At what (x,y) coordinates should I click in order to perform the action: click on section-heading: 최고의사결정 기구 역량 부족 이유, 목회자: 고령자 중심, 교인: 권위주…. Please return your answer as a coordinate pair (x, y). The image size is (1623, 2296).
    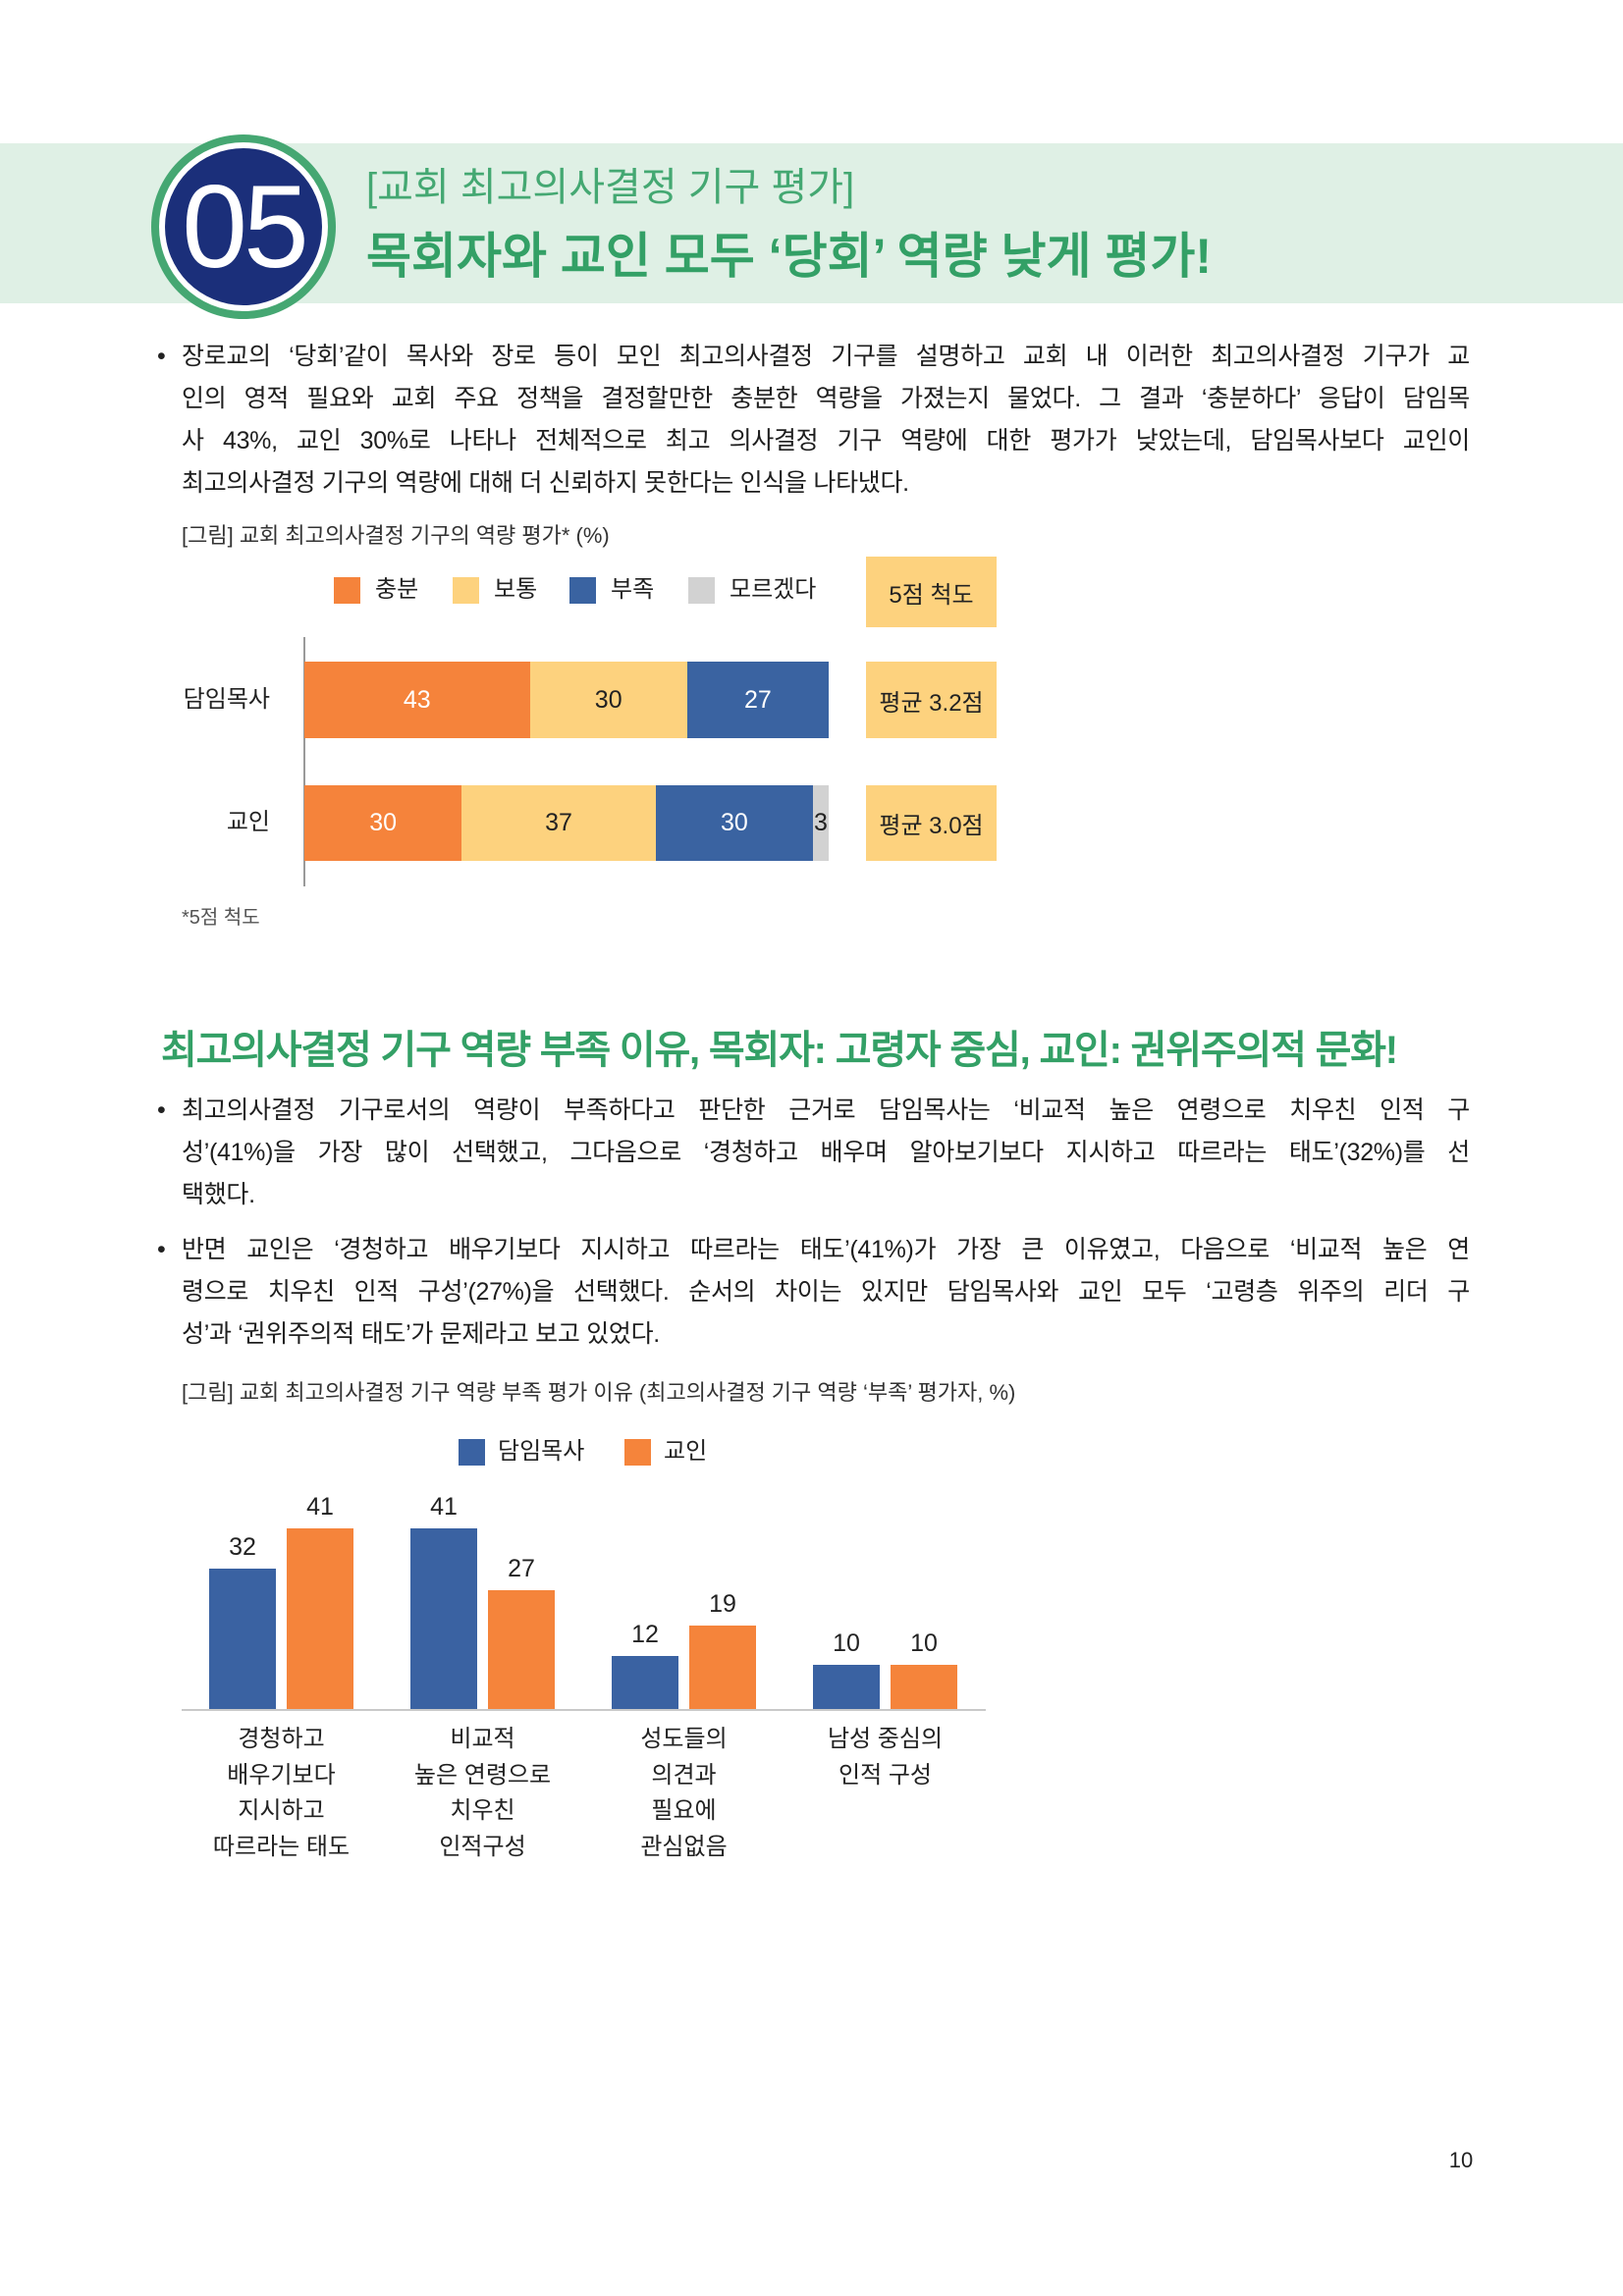
    Looking at the image, I should click on (779, 1051).